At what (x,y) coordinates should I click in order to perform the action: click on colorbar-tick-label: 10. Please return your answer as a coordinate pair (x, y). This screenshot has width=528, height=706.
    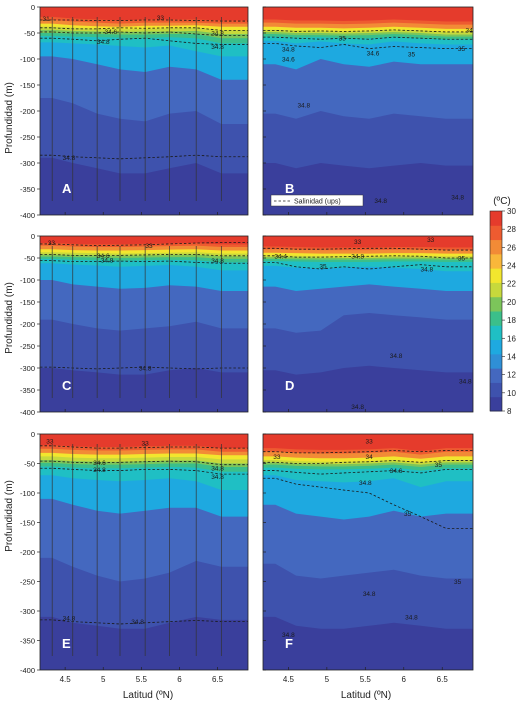
    Looking at the image, I should click on (511, 393).